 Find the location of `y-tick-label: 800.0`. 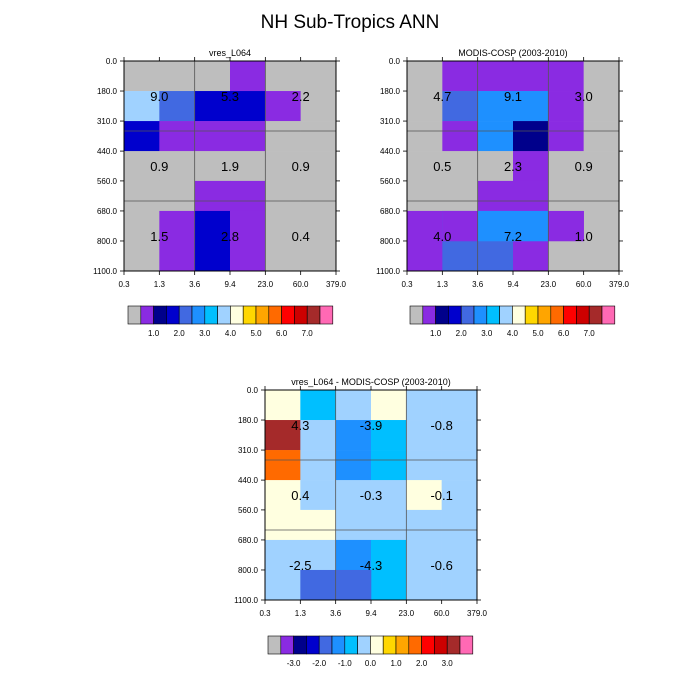

y-tick-label: 800.0 is located at coordinates (390, 241).